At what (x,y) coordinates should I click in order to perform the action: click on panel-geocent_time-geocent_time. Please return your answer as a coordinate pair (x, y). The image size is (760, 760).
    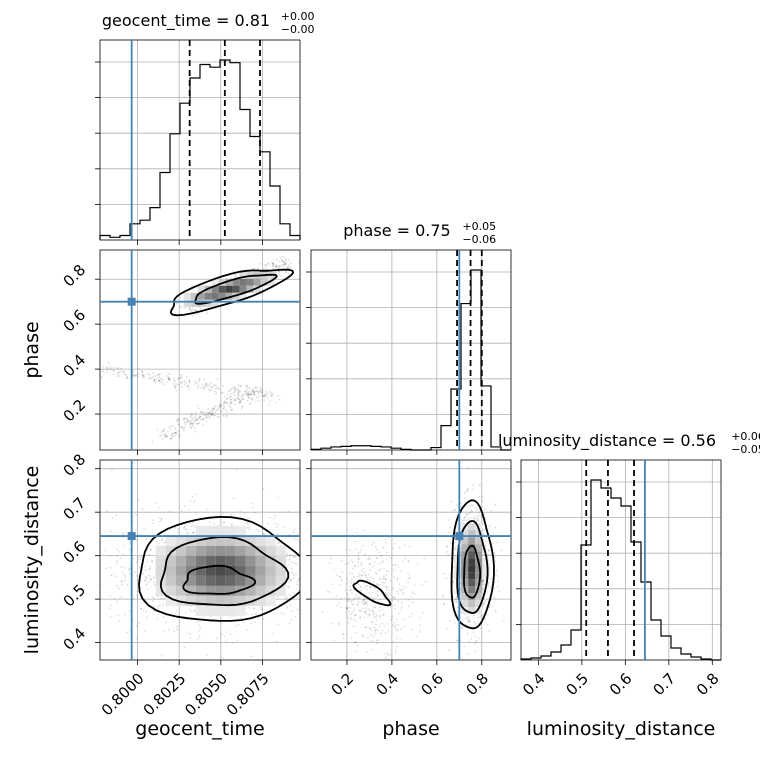
    Looking at the image, I should click on (198, 142).